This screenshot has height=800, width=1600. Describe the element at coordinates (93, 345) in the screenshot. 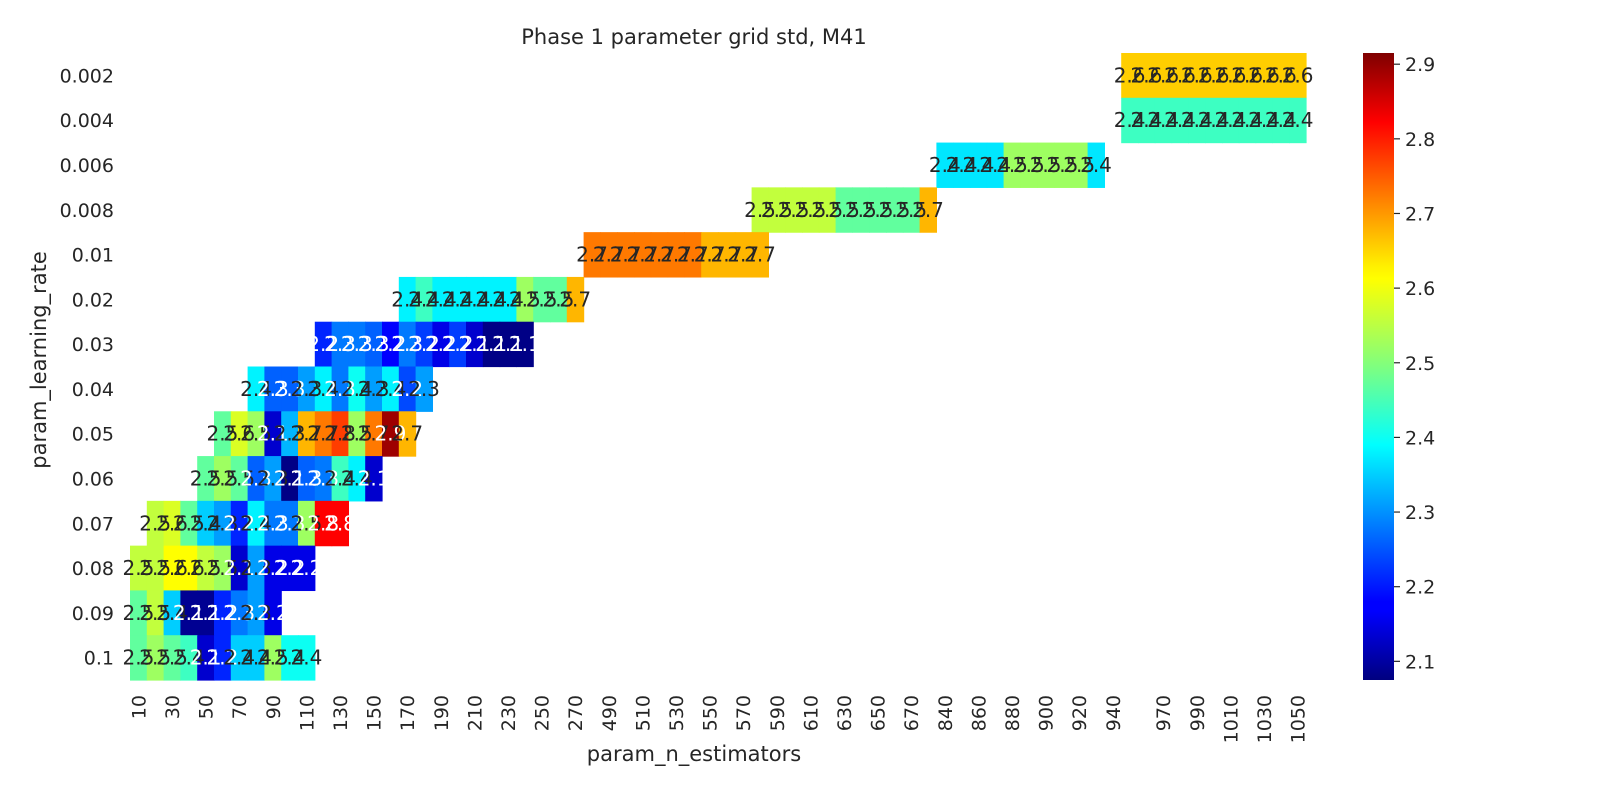

I see `y-tick-label: 0.03` at that location.